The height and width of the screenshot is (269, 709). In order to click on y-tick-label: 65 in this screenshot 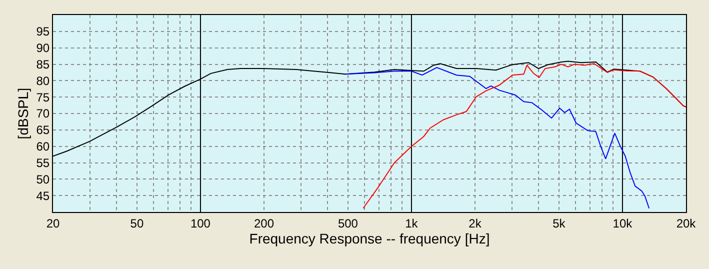, I will do `click(43, 130)`.